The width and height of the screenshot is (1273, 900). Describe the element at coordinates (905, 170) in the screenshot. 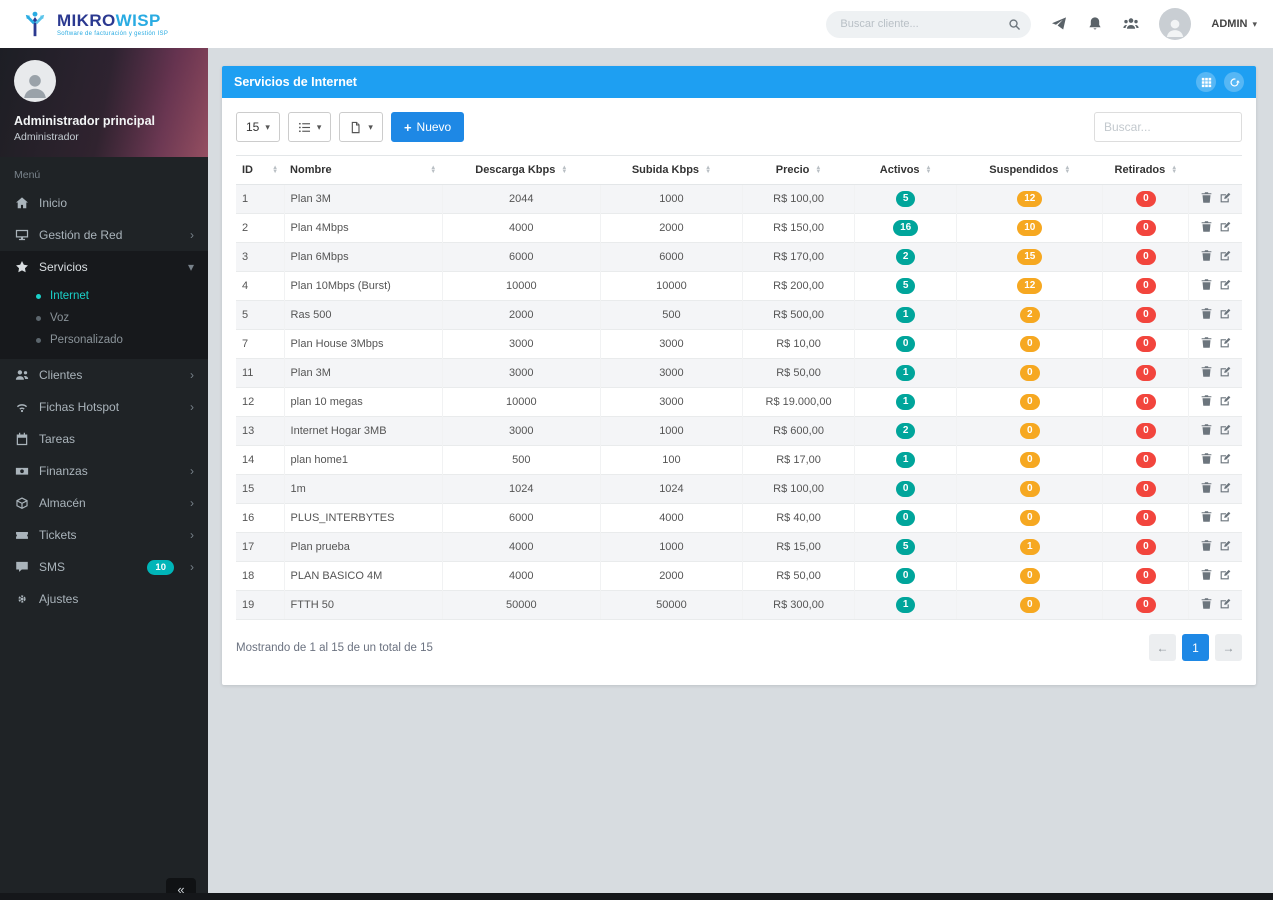

I see `column-header-activos: Activos ▲ ▼` at that location.